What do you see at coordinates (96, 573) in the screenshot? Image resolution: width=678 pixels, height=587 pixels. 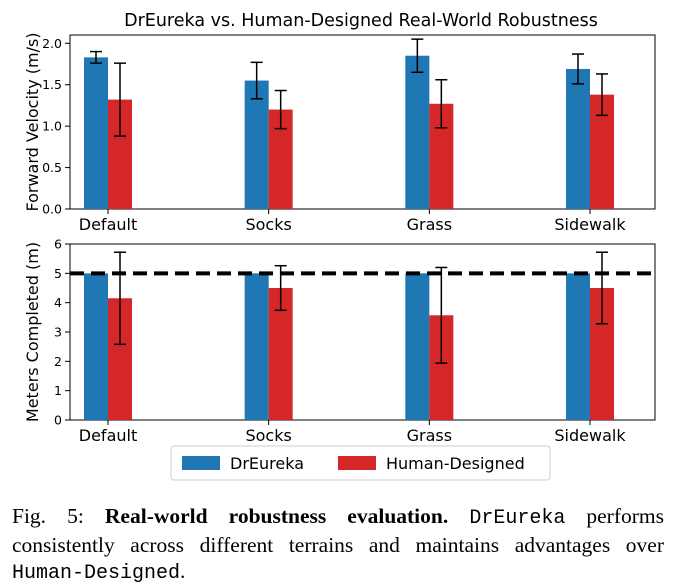 I see `caption-mono-2: Human-Designed` at bounding box center [96, 573].